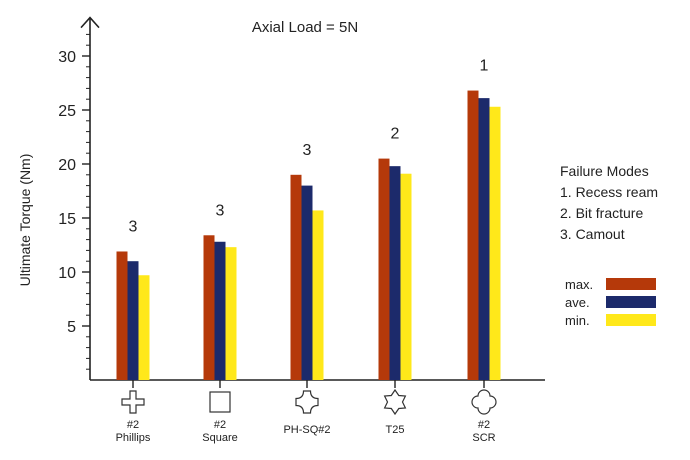  Describe the element at coordinates (67, 273) in the screenshot. I see `y-tick-label: 10` at that location.